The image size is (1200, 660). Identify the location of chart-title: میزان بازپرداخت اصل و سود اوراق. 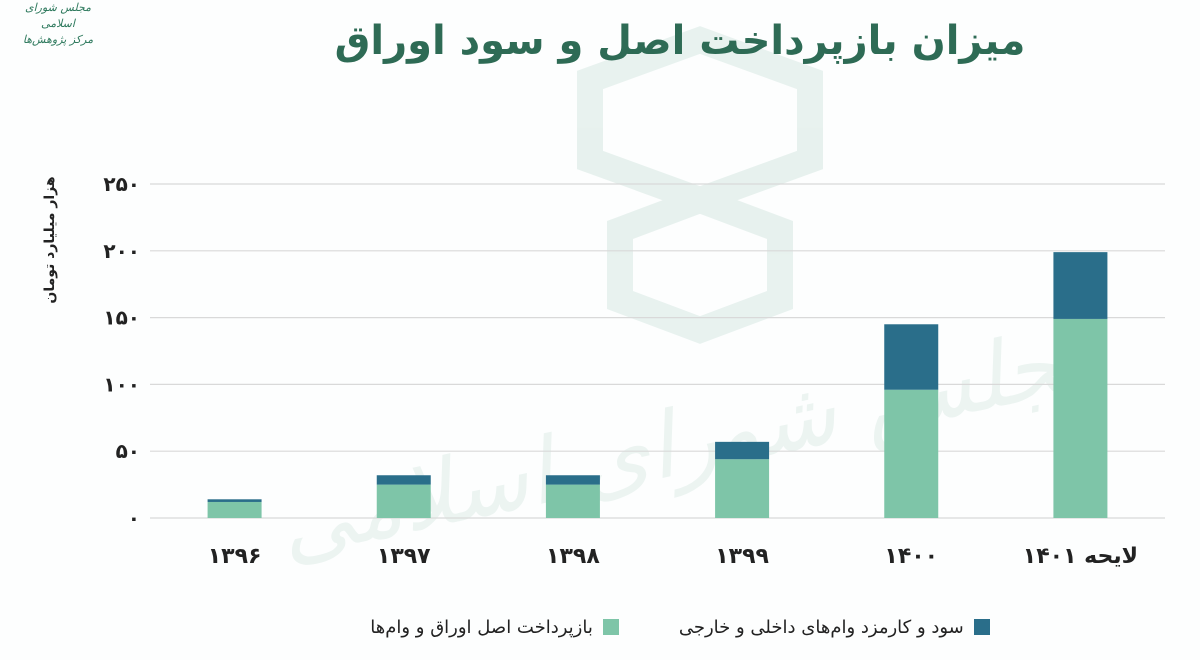
(680, 41).